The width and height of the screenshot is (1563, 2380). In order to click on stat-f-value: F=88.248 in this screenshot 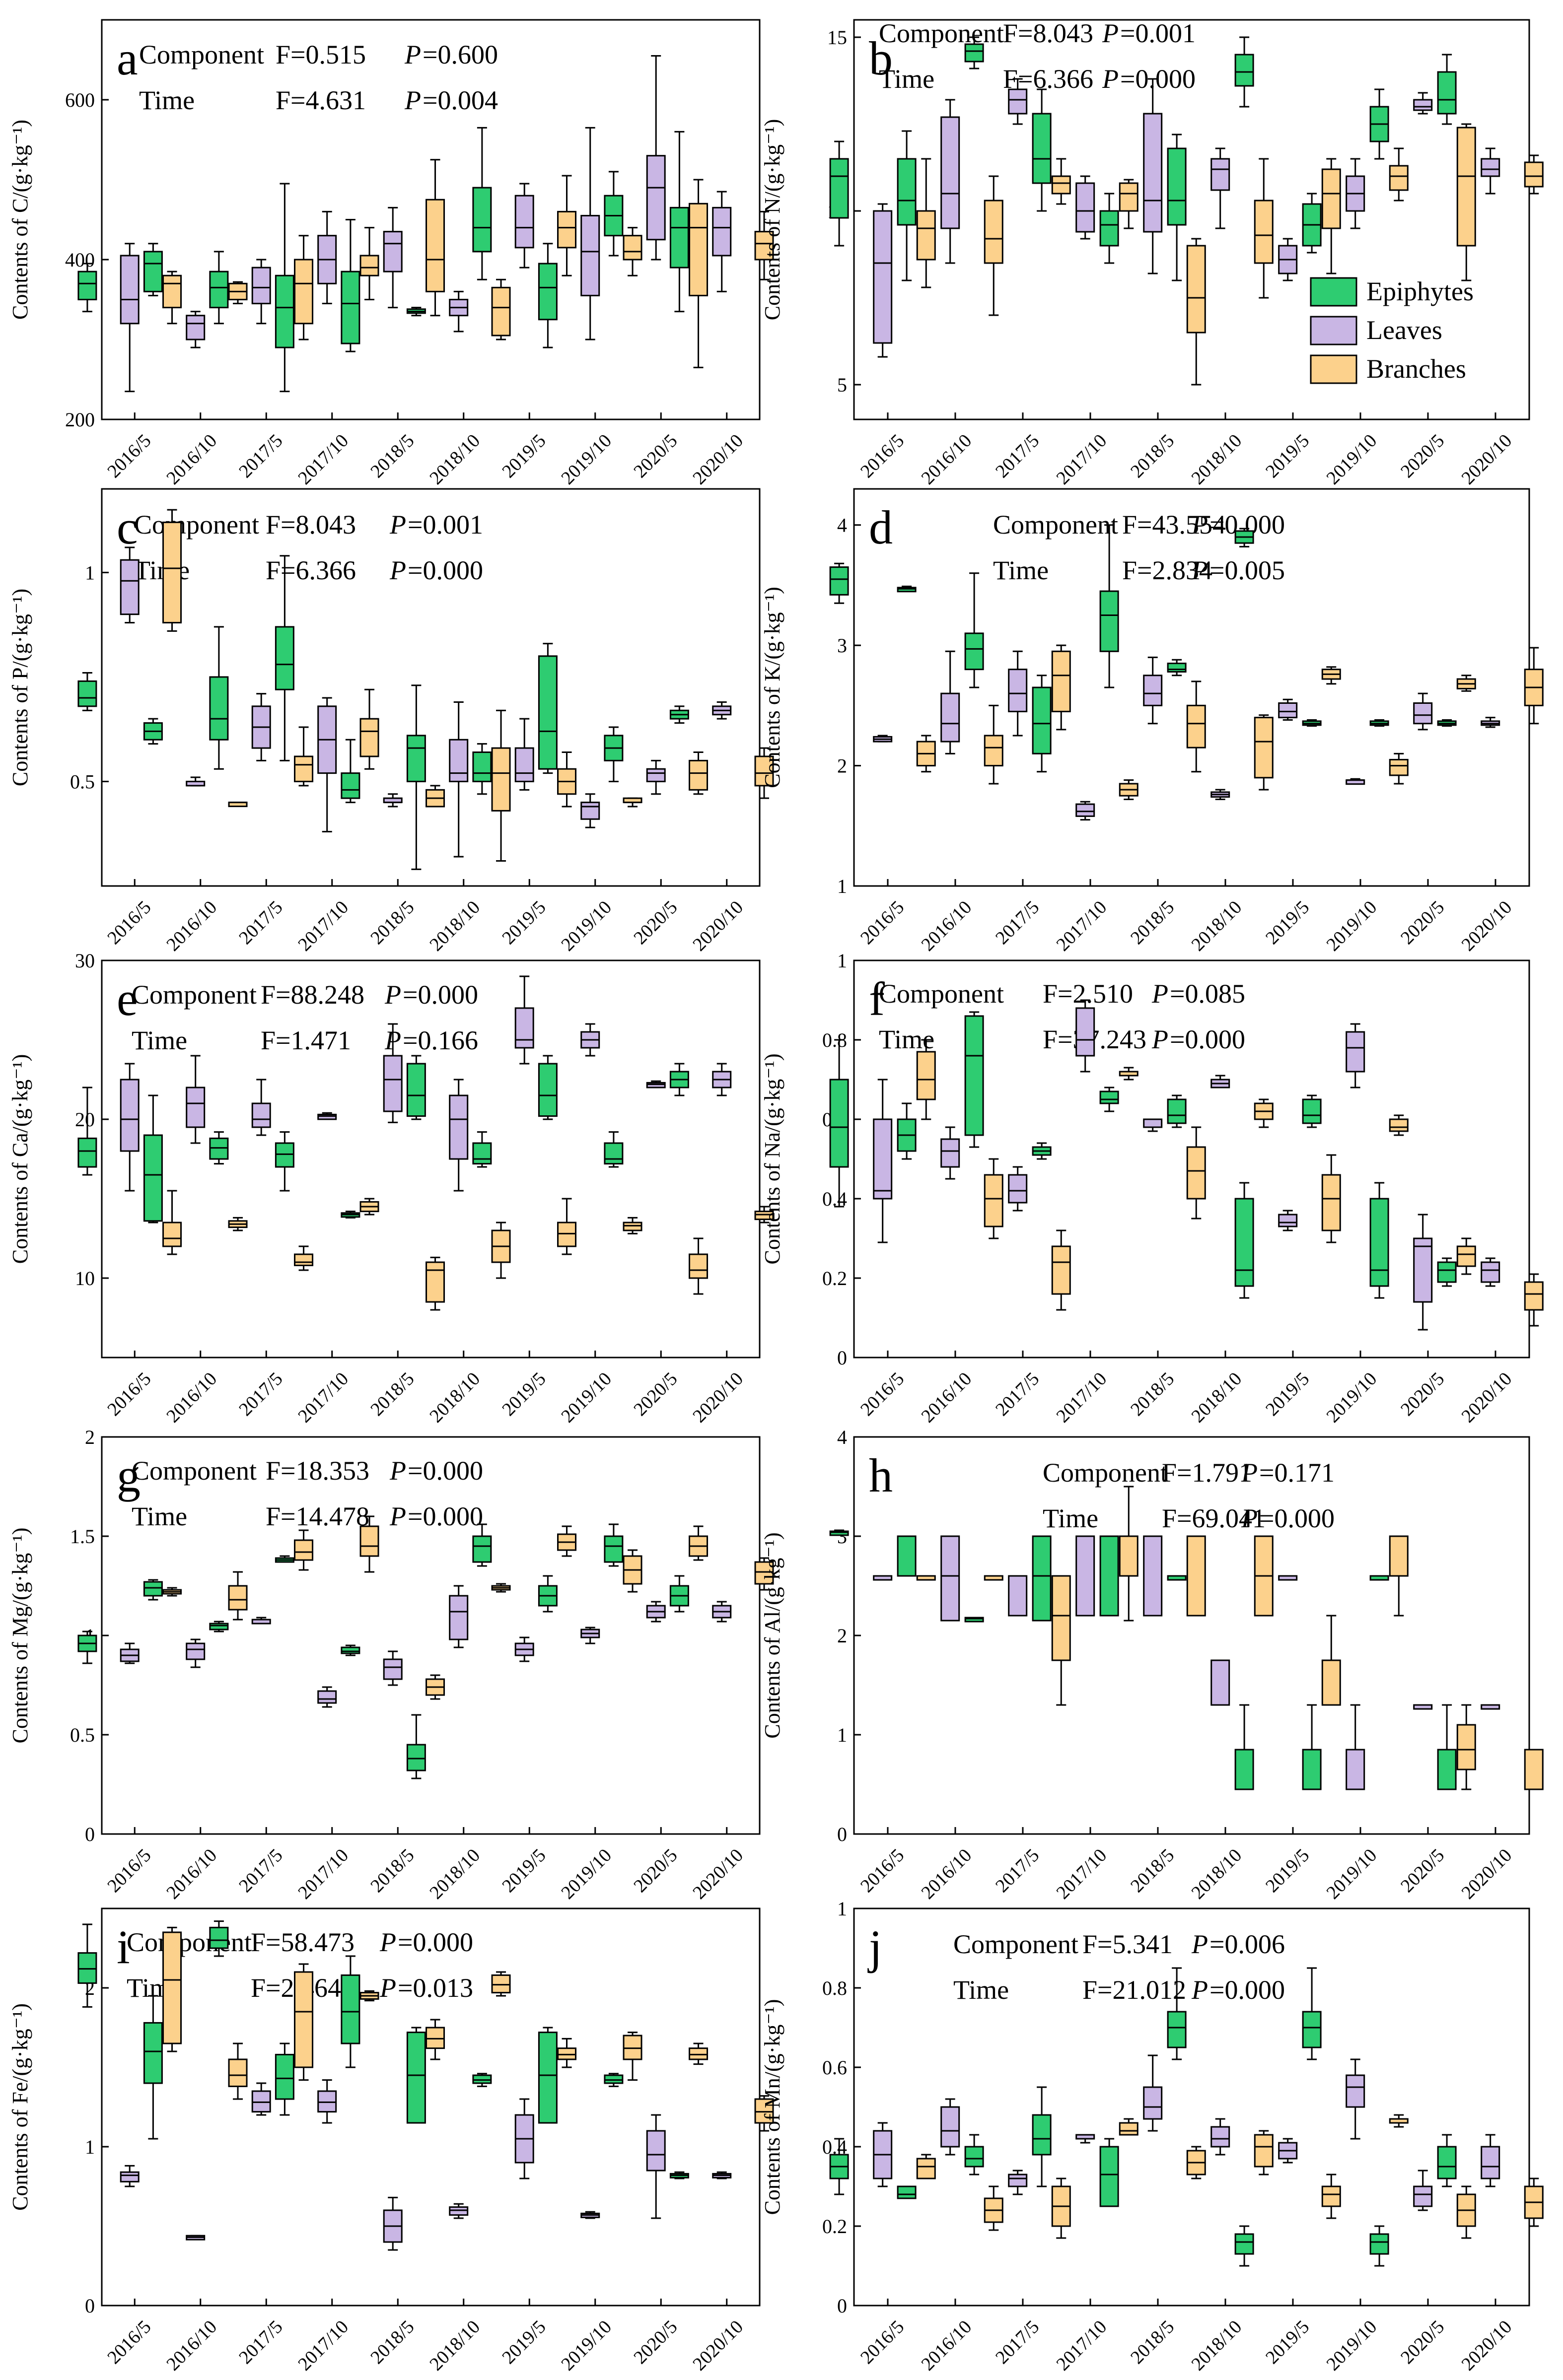, I will do `click(312, 995)`.